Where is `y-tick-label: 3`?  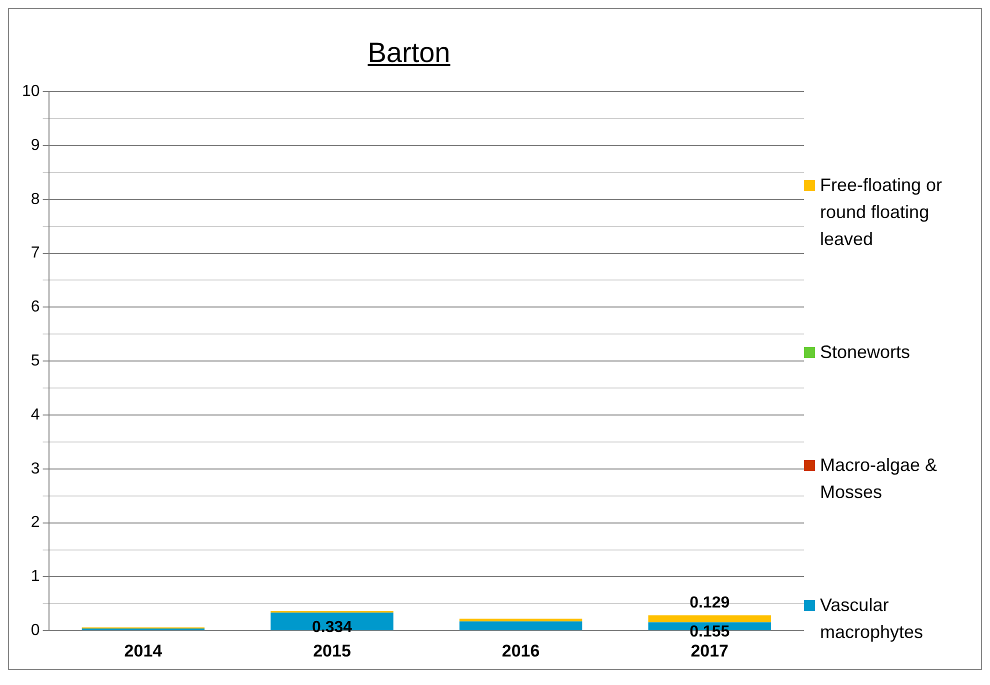 y-tick-label: 3 is located at coordinates (35, 469).